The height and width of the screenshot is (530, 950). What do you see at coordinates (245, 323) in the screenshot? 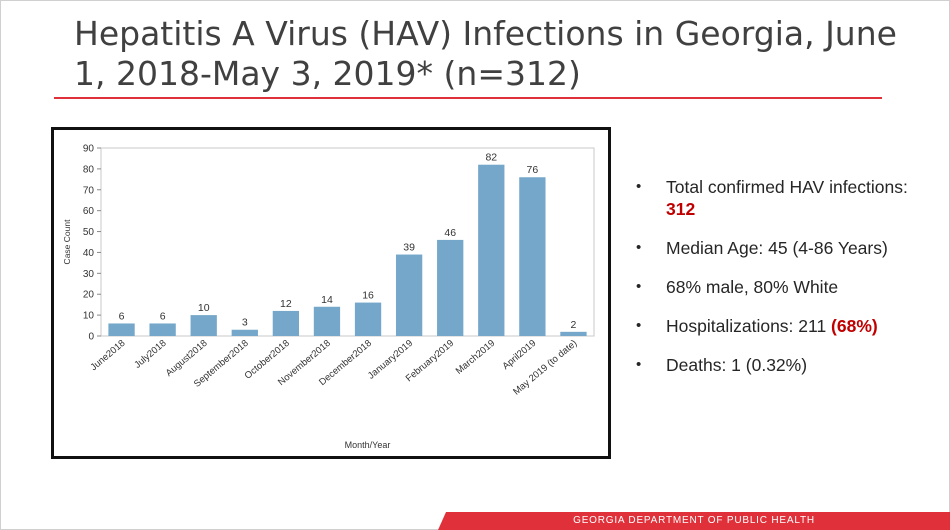
I see `bar-value-label: 3` at bounding box center [245, 323].